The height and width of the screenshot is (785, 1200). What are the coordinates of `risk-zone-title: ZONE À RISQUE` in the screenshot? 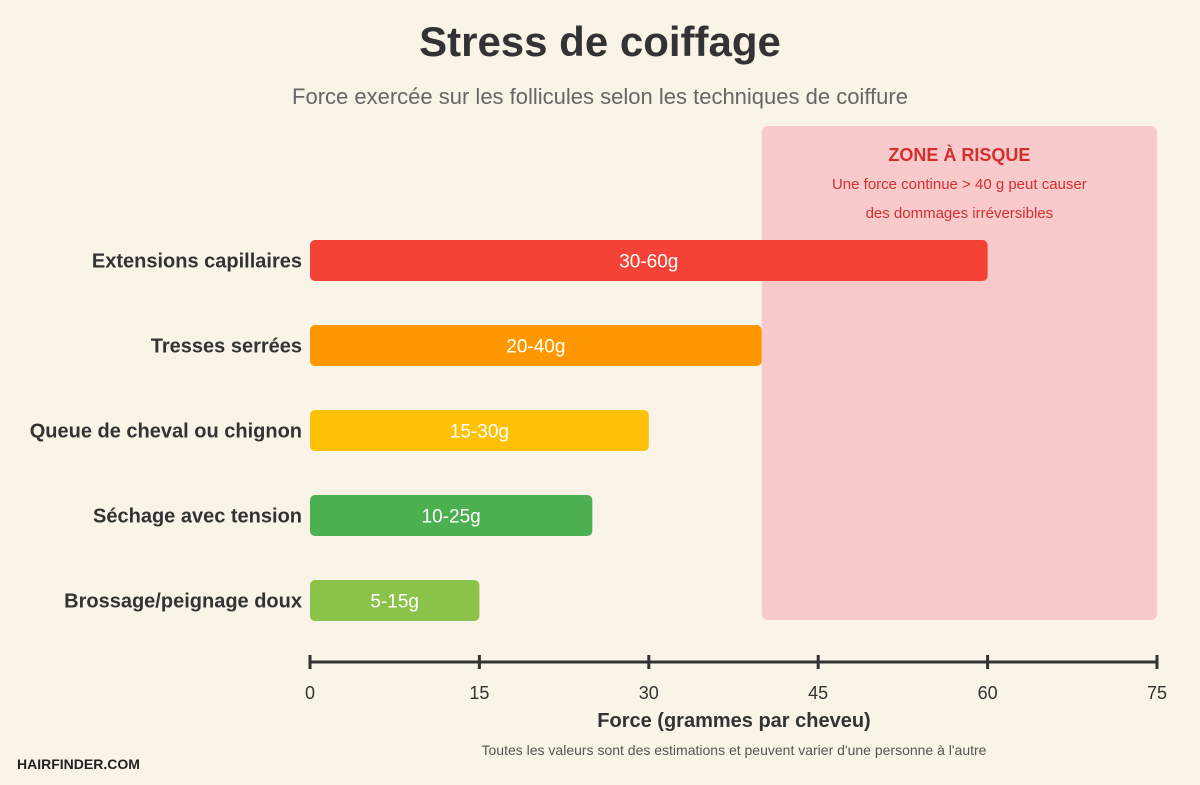 It's located at (959, 154).